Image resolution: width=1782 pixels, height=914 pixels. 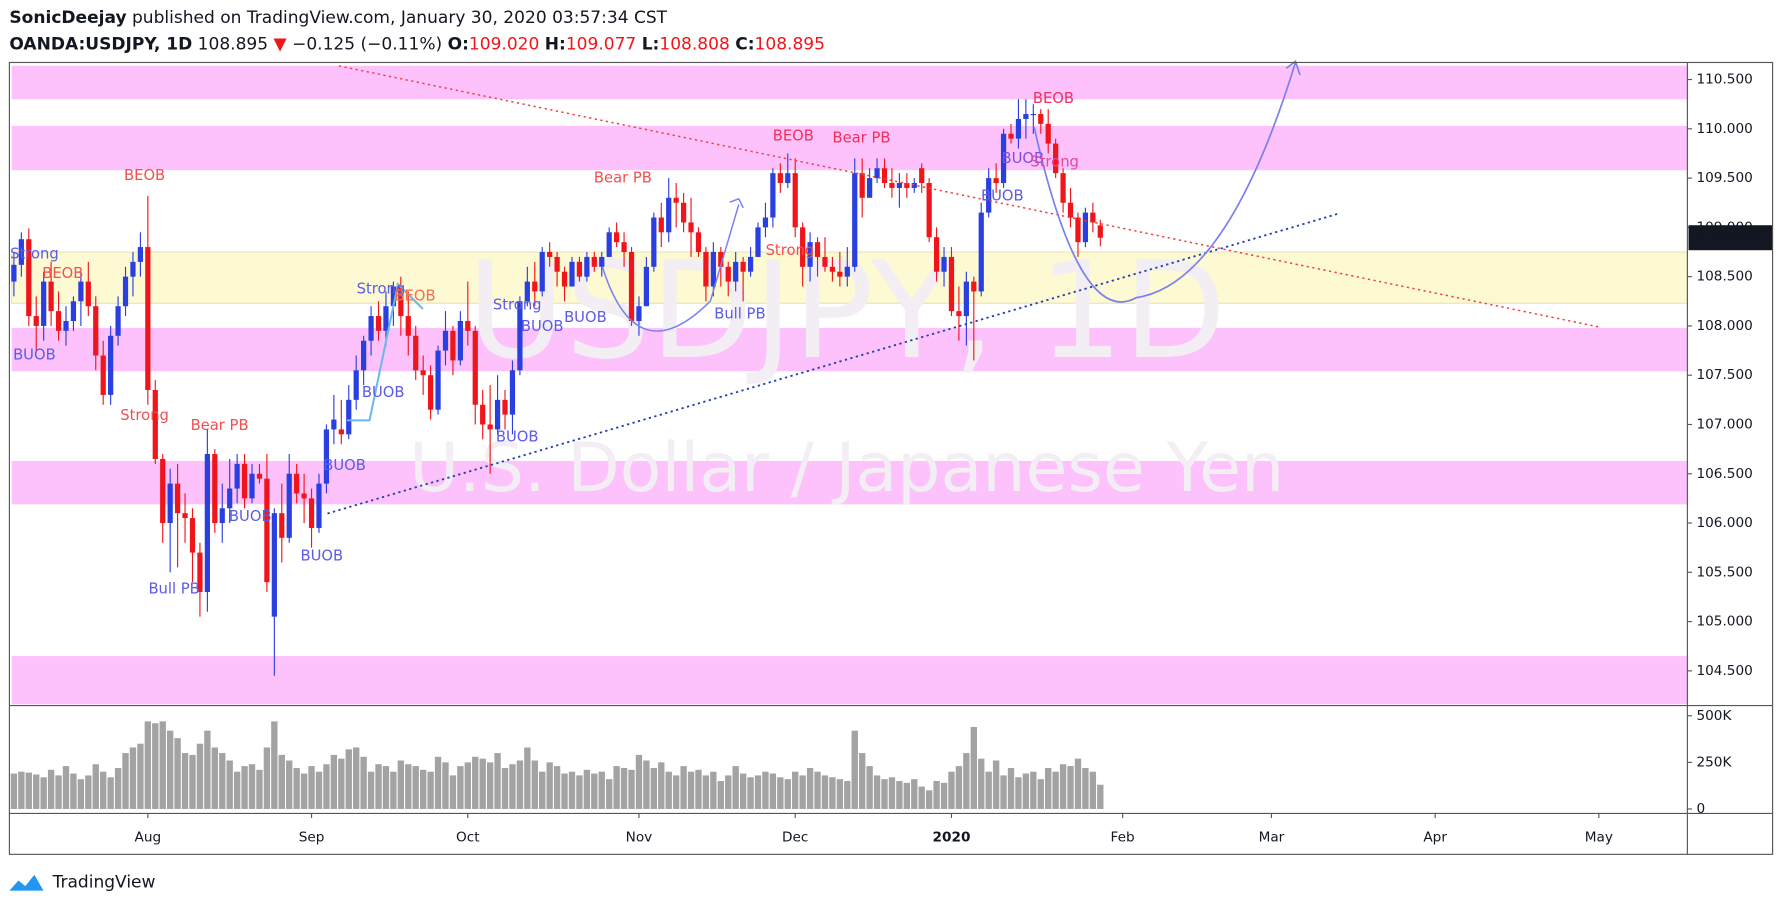 What do you see at coordinates (846, 468) in the screenshot?
I see `watermark-subtitle: U.S. Dollar / Japanese Yen` at bounding box center [846, 468].